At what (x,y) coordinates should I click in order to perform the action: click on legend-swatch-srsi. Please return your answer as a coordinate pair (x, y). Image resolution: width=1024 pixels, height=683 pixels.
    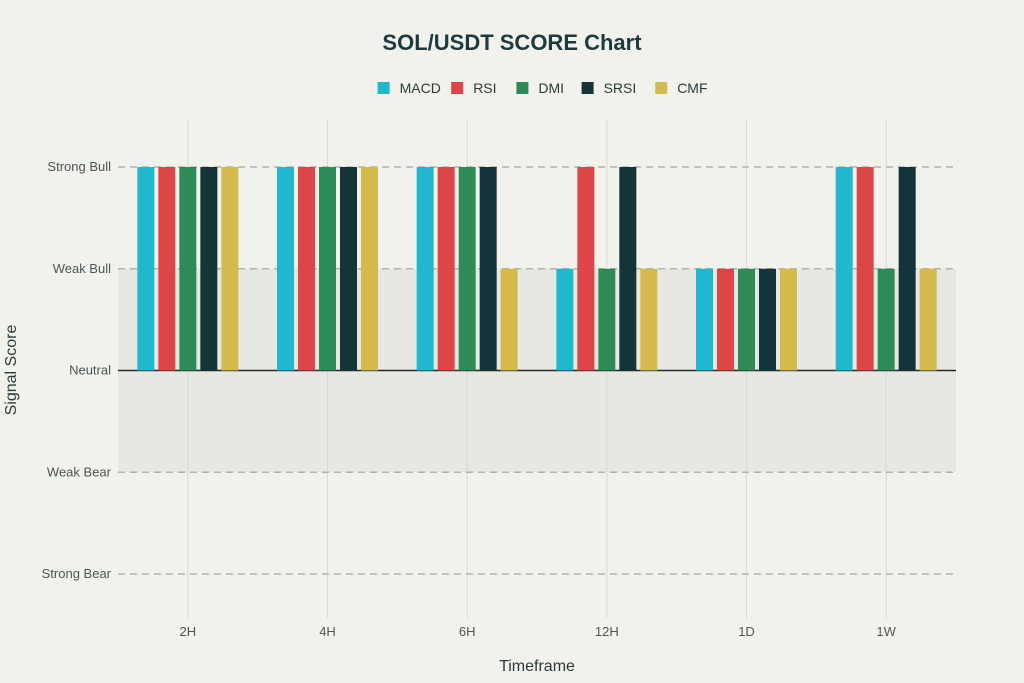
    Looking at the image, I should click on (587, 88).